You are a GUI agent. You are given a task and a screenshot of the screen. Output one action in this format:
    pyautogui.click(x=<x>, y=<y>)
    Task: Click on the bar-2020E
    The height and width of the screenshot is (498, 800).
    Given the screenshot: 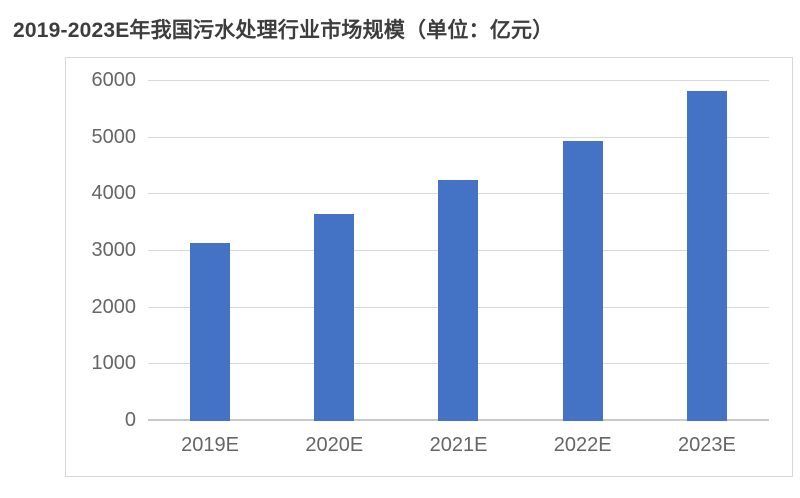 What is the action you would take?
    pyautogui.click(x=334, y=317)
    